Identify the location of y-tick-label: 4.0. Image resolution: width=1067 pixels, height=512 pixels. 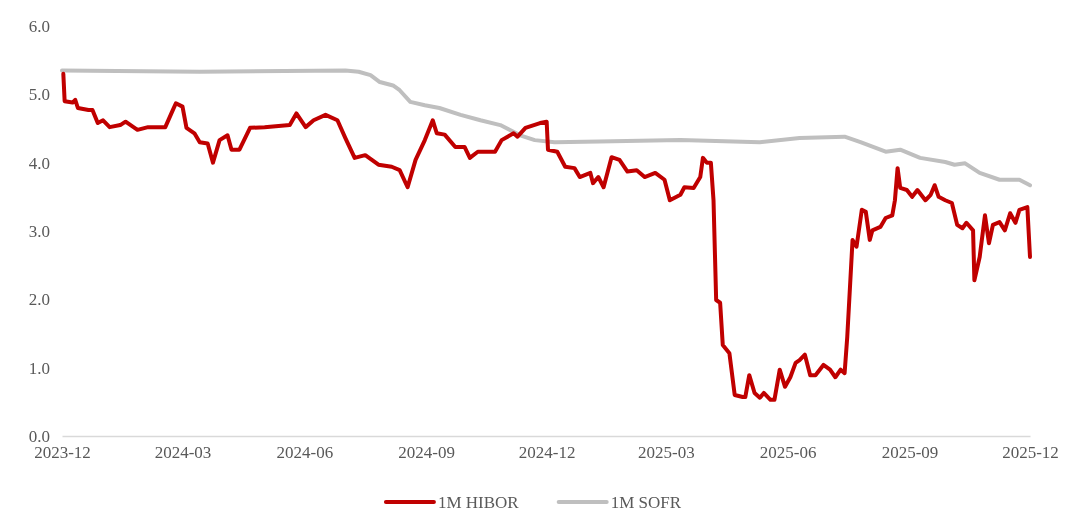
(39, 163).